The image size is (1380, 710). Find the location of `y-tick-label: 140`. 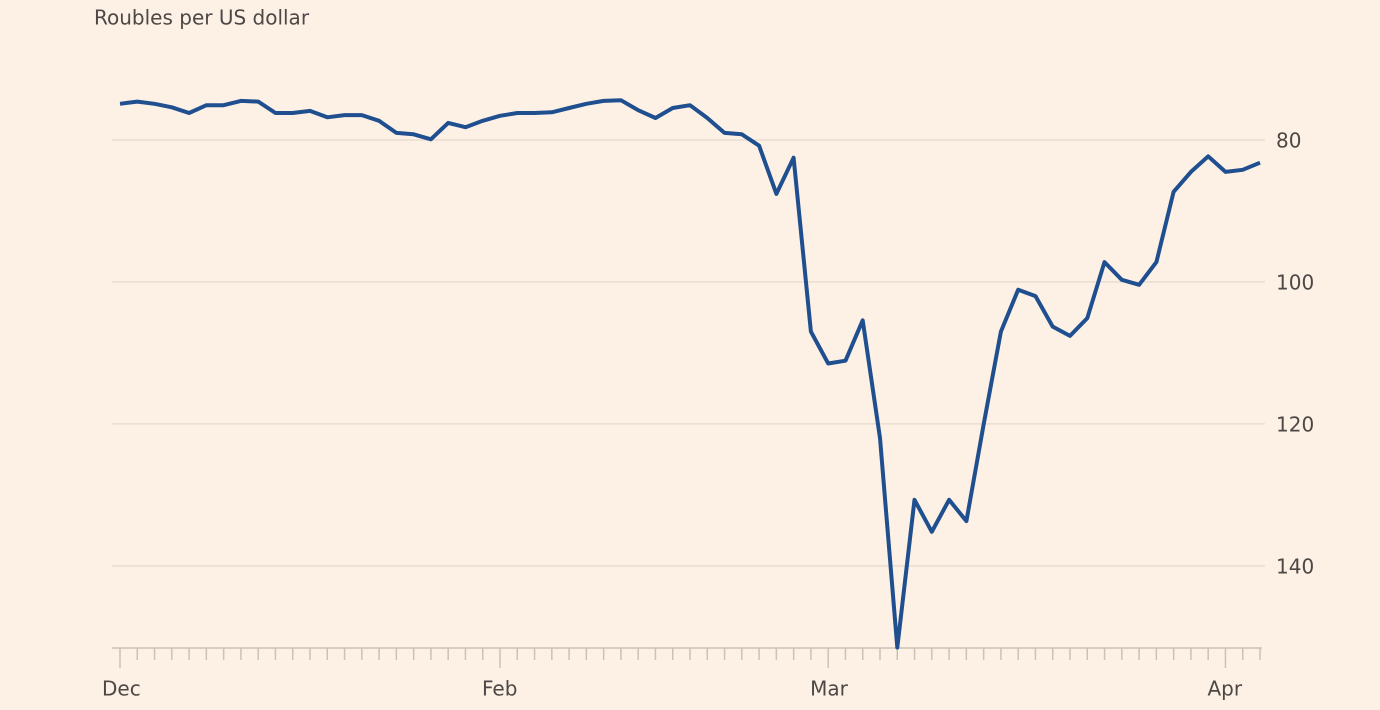

y-tick-label: 140 is located at coordinates (1295, 566).